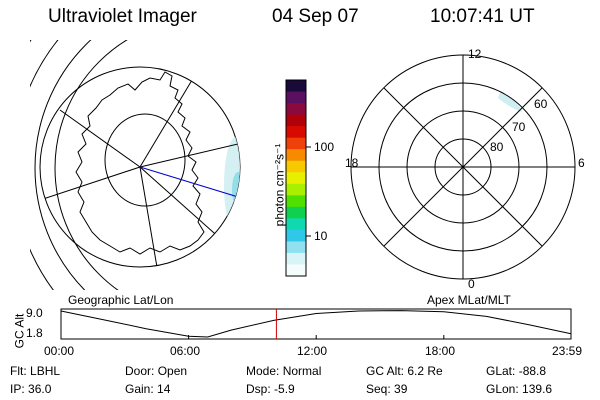 The image size is (600, 400). What do you see at coordinates (34, 333) in the screenshot?
I see `altitude-ytick: 1.8` at bounding box center [34, 333].